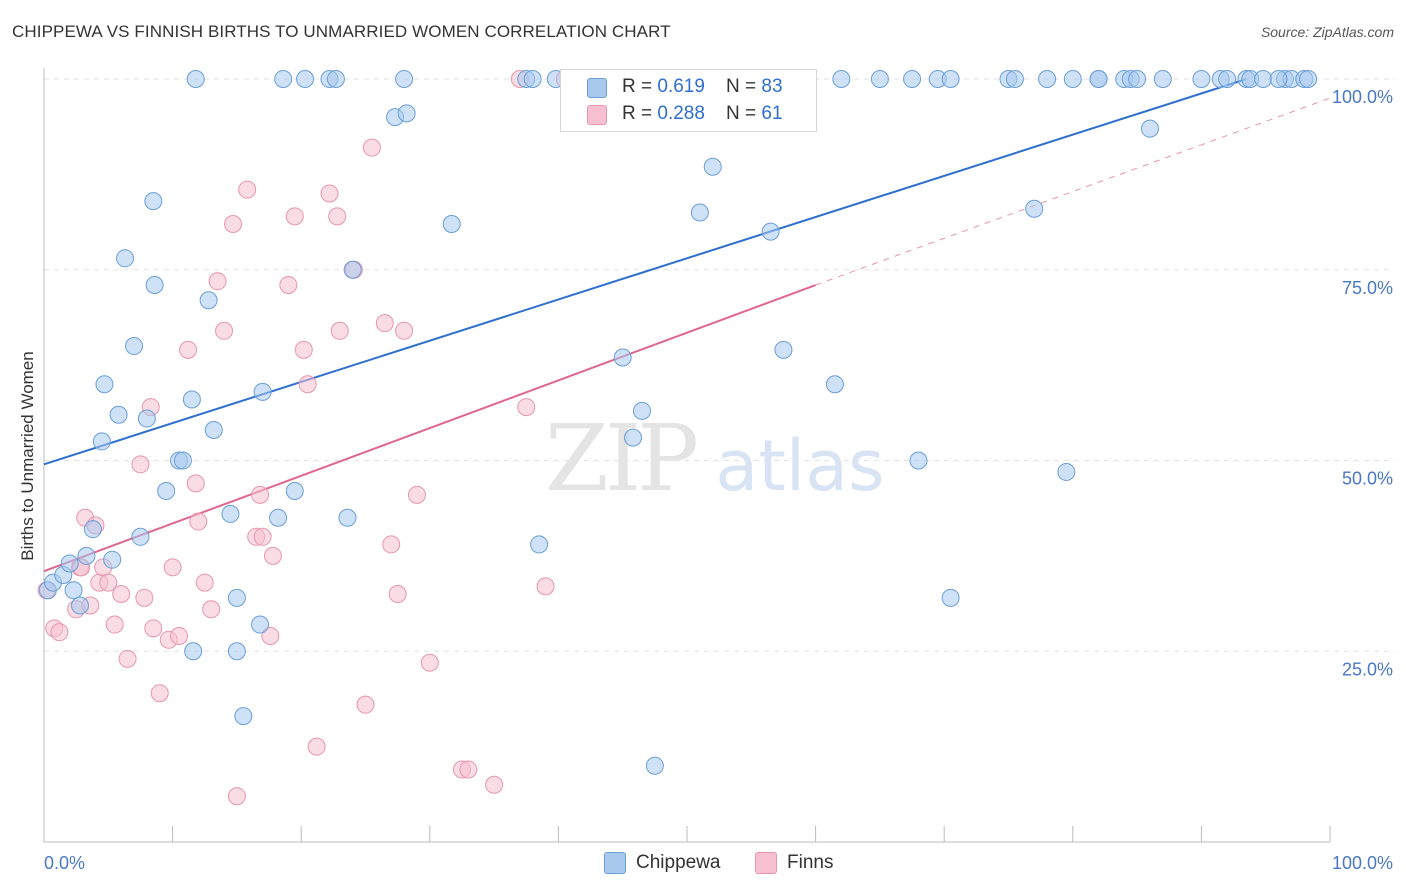 The height and width of the screenshot is (892, 1406). I want to click on legend-item-finns: Finns, so click(794, 863).